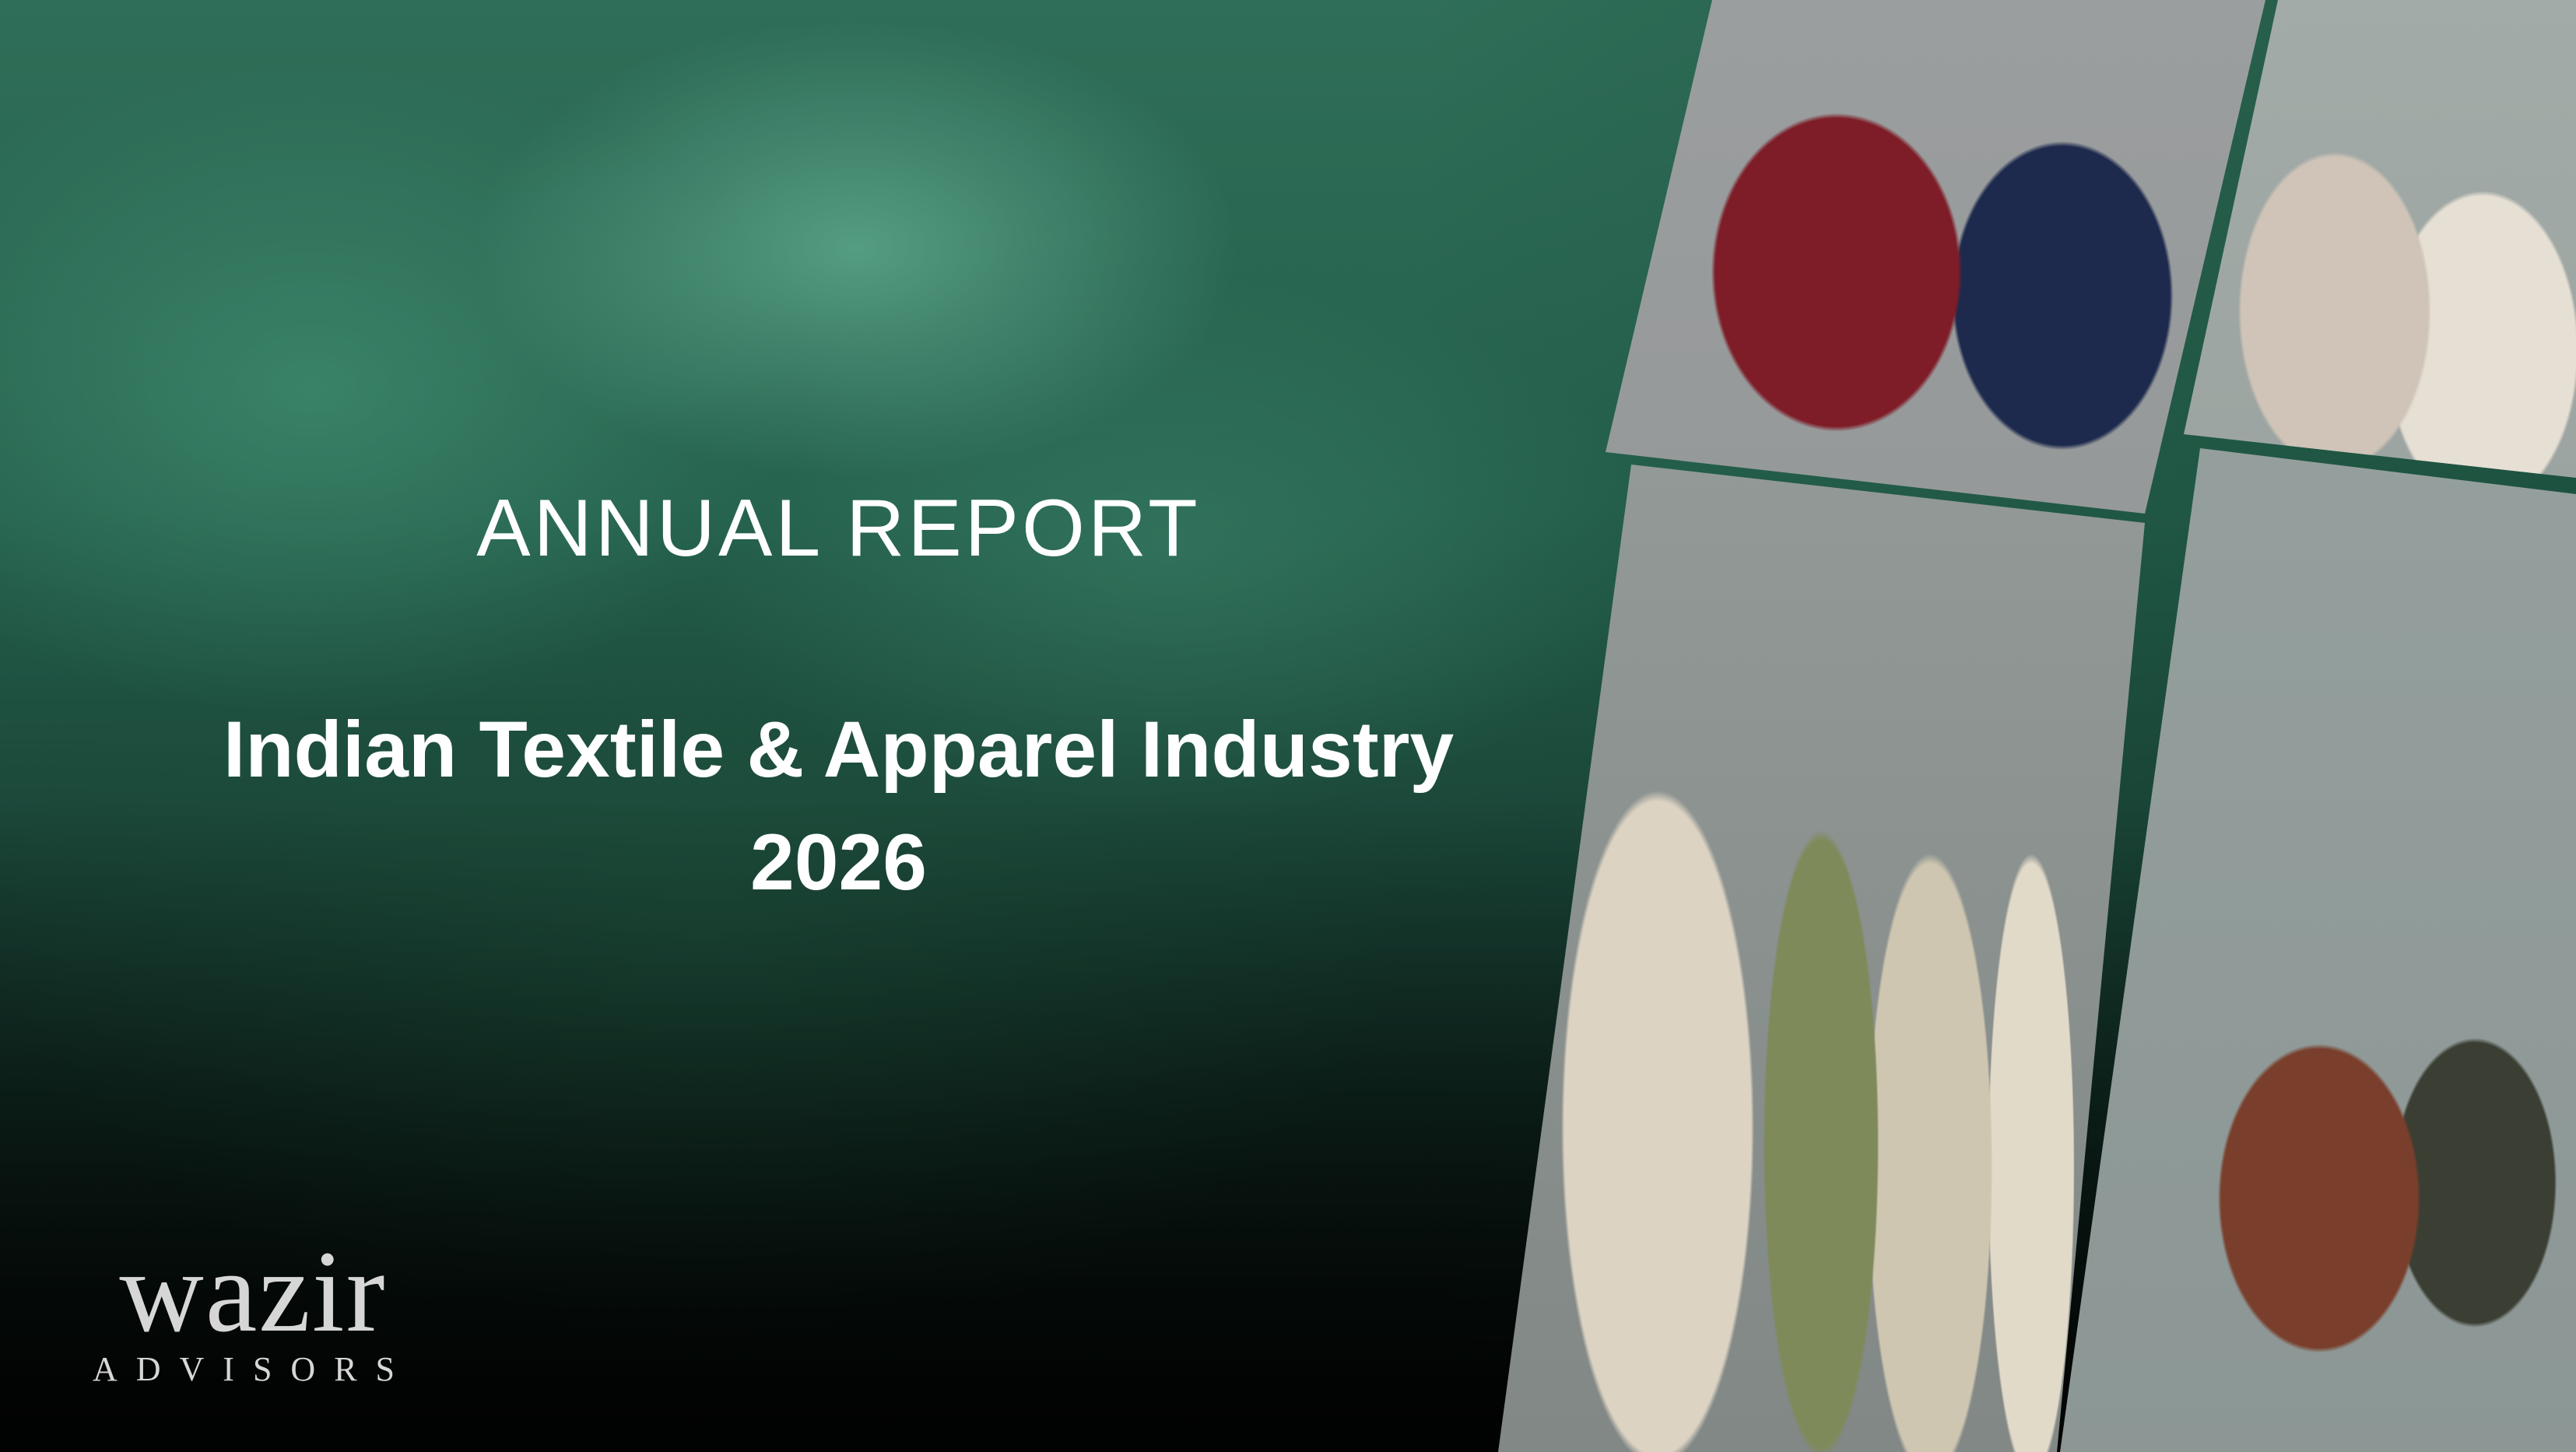 This screenshot has width=2576, height=1452. Describe the element at coordinates (253, 1369) in the screenshot. I see `logo-tagline: ADVISORS` at that location.